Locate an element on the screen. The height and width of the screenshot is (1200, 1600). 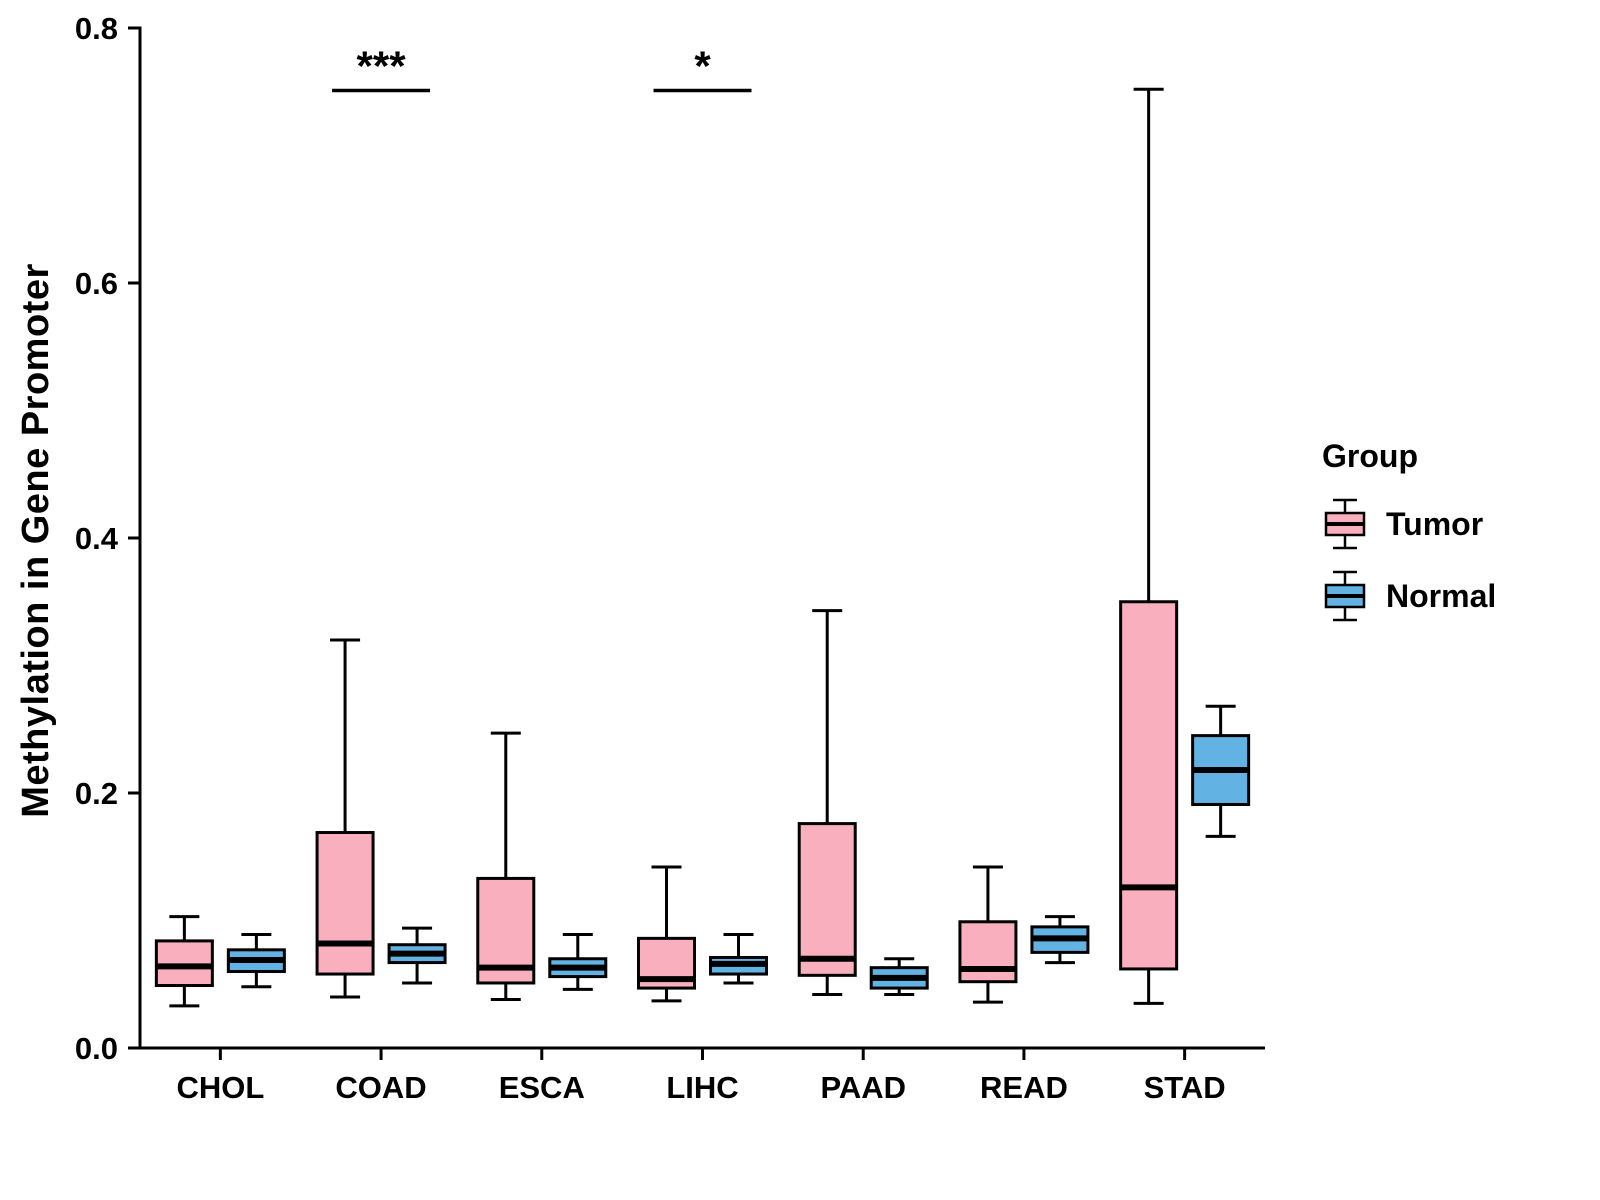
x-tick-label-lihc: LIHC is located at coordinates (702, 1087).